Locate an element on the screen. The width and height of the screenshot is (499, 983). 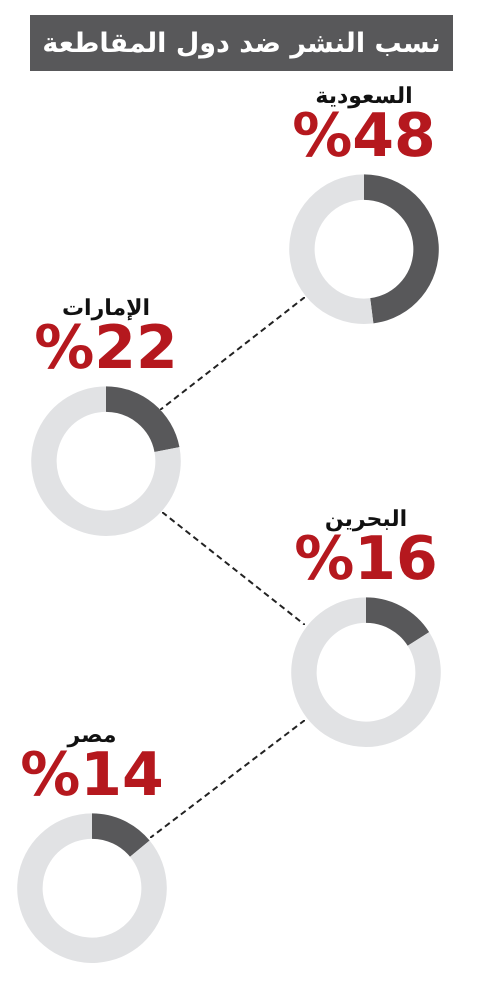
text: نسب النشر ضد دول المقاطعة is located at coordinates (241, 43).